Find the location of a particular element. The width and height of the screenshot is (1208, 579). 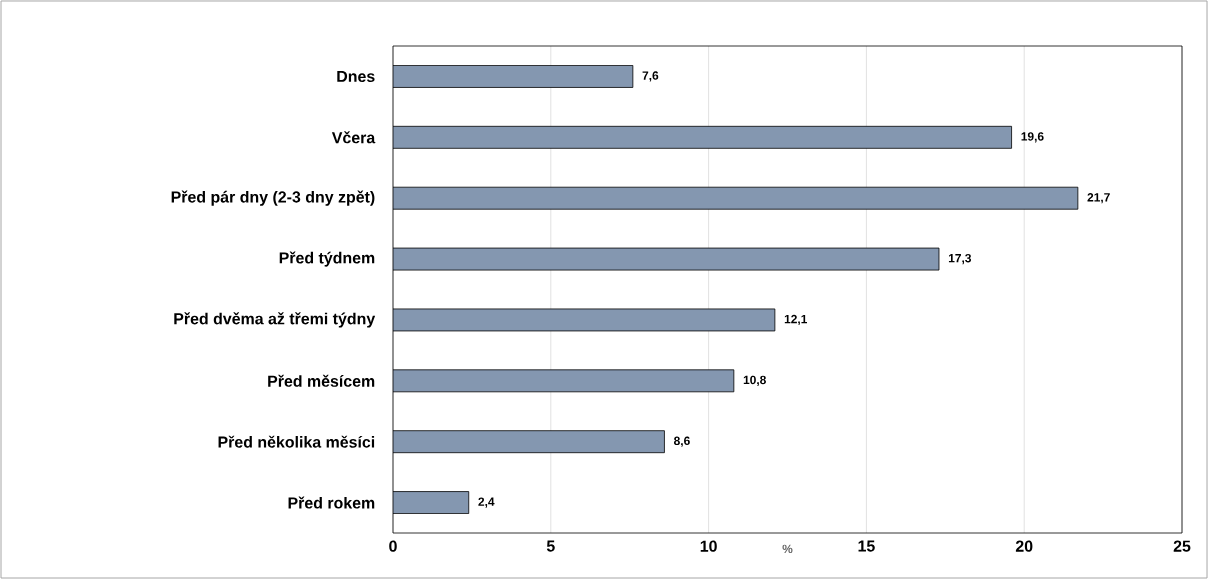

x-tick-label: 5 is located at coordinates (550, 546).